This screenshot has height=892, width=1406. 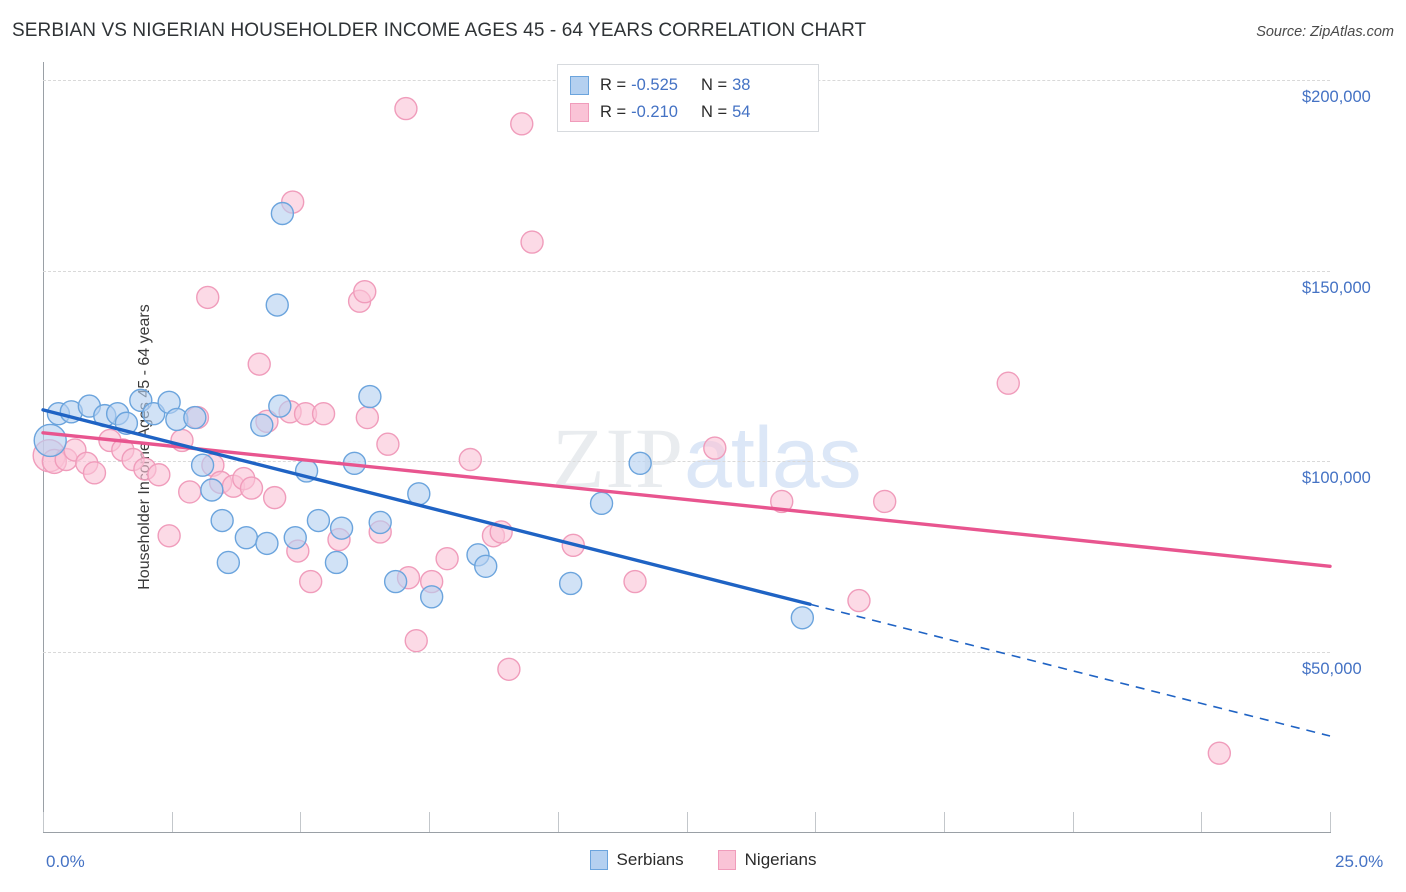 I want to click on series-legend: Serbians Nigerians, so click(x=703, y=860).